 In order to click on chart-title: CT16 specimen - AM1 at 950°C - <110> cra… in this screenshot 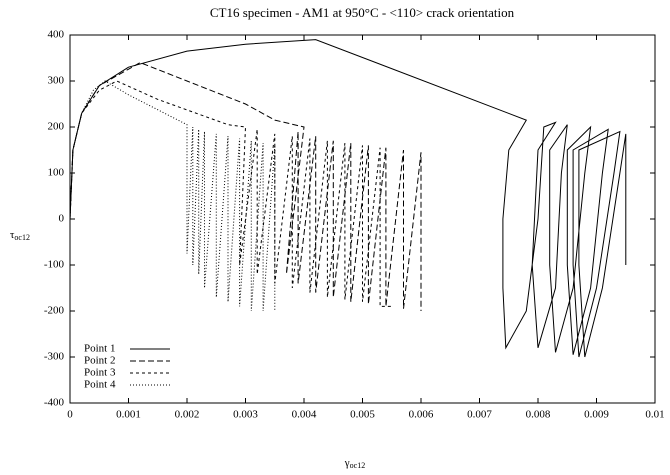, I will do `click(362, 12)`.